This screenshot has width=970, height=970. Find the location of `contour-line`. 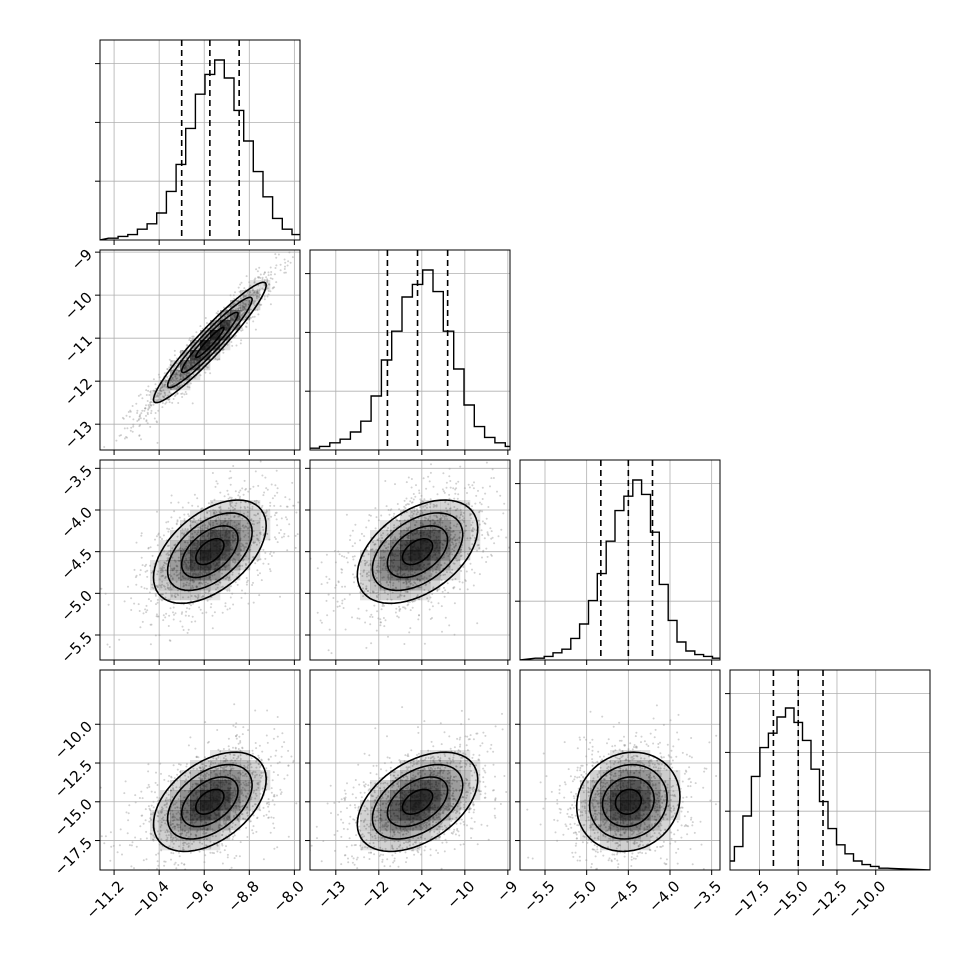

contour-line is located at coordinates (209, 552).